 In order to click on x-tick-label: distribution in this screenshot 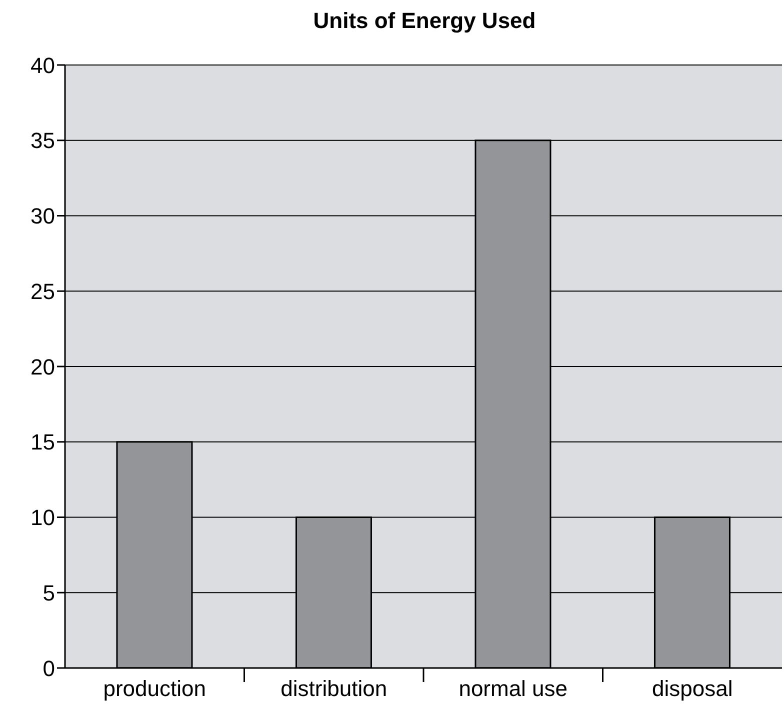, I will do `click(334, 688)`.